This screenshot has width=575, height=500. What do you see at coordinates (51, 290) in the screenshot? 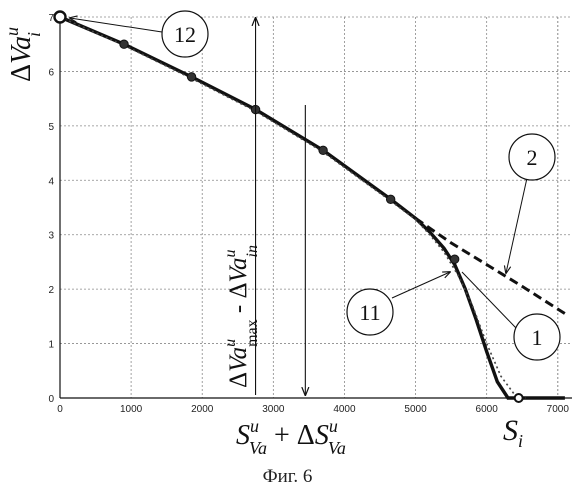
I see `y-tick-label: 2` at bounding box center [51, 290].